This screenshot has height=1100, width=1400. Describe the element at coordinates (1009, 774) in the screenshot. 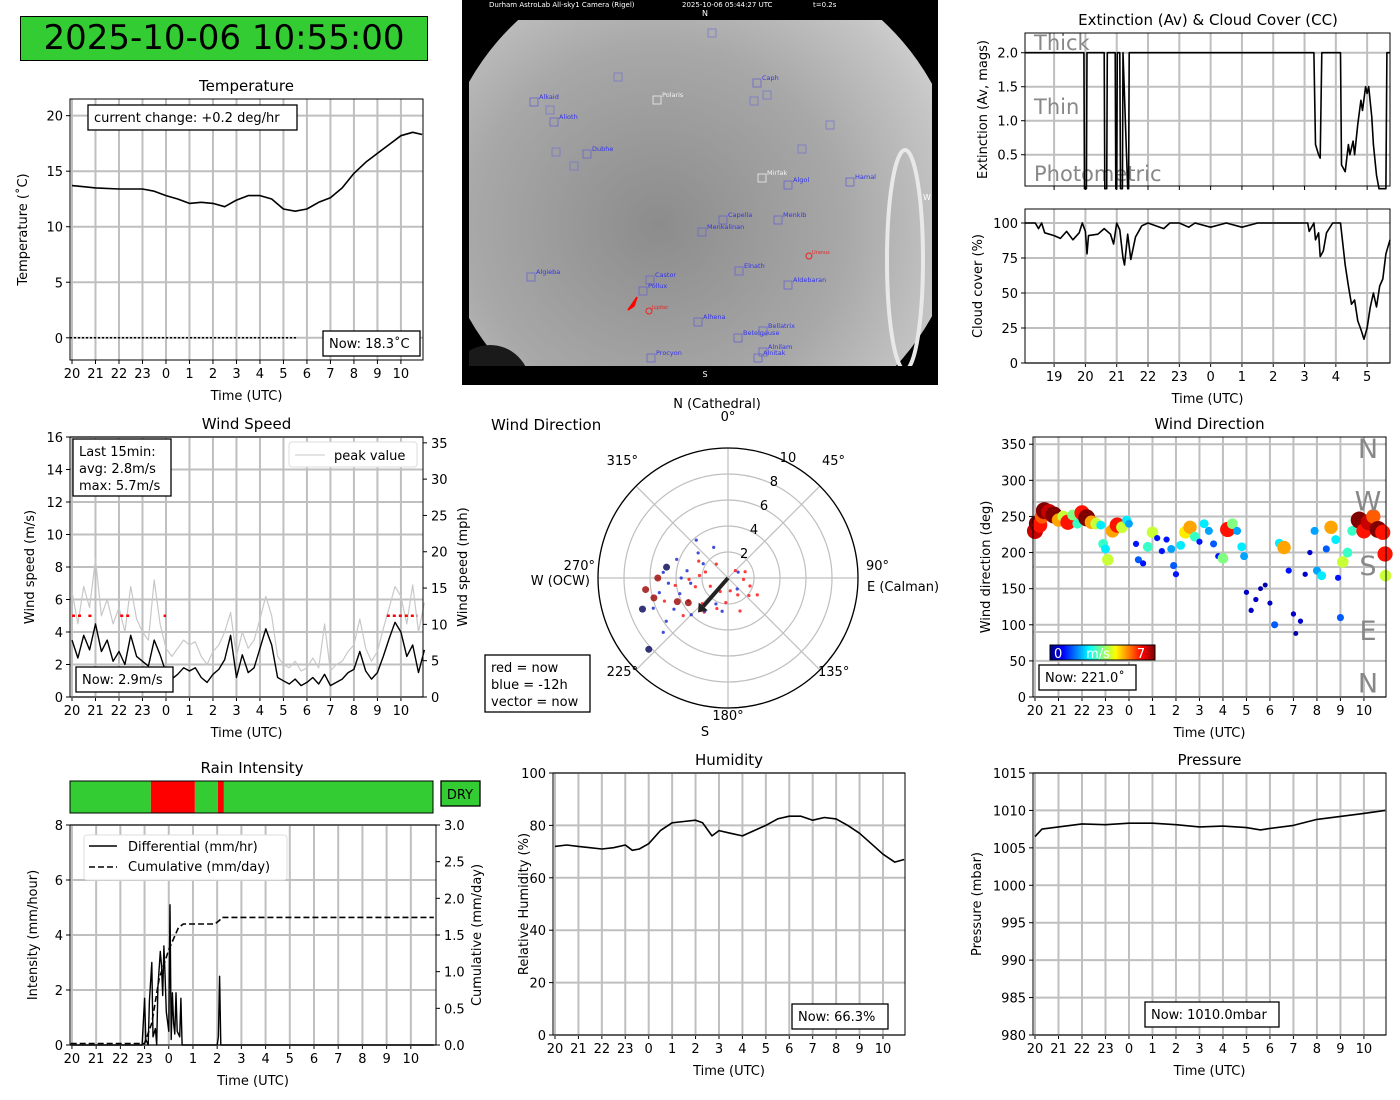

I see `y-tick-label: 1015` at that location.